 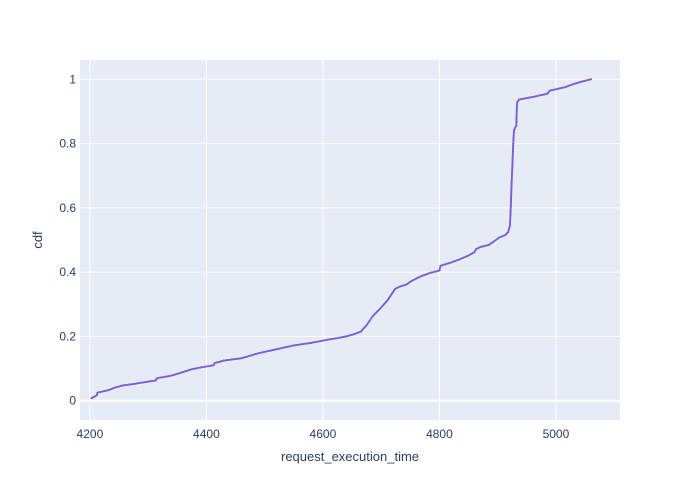 What do you see at coordinates (67, 144) in the screenshot?
I see `y-tick-label: 0.8` at bounding box center [67, 144].